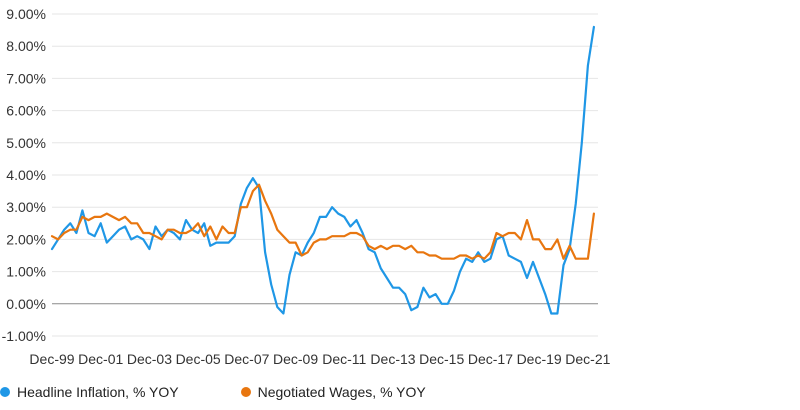  What do you see at coordinates (26, 272) in the screenshot?
I see `y-tick-label: 1.00%` at bounding box center [26, 272].